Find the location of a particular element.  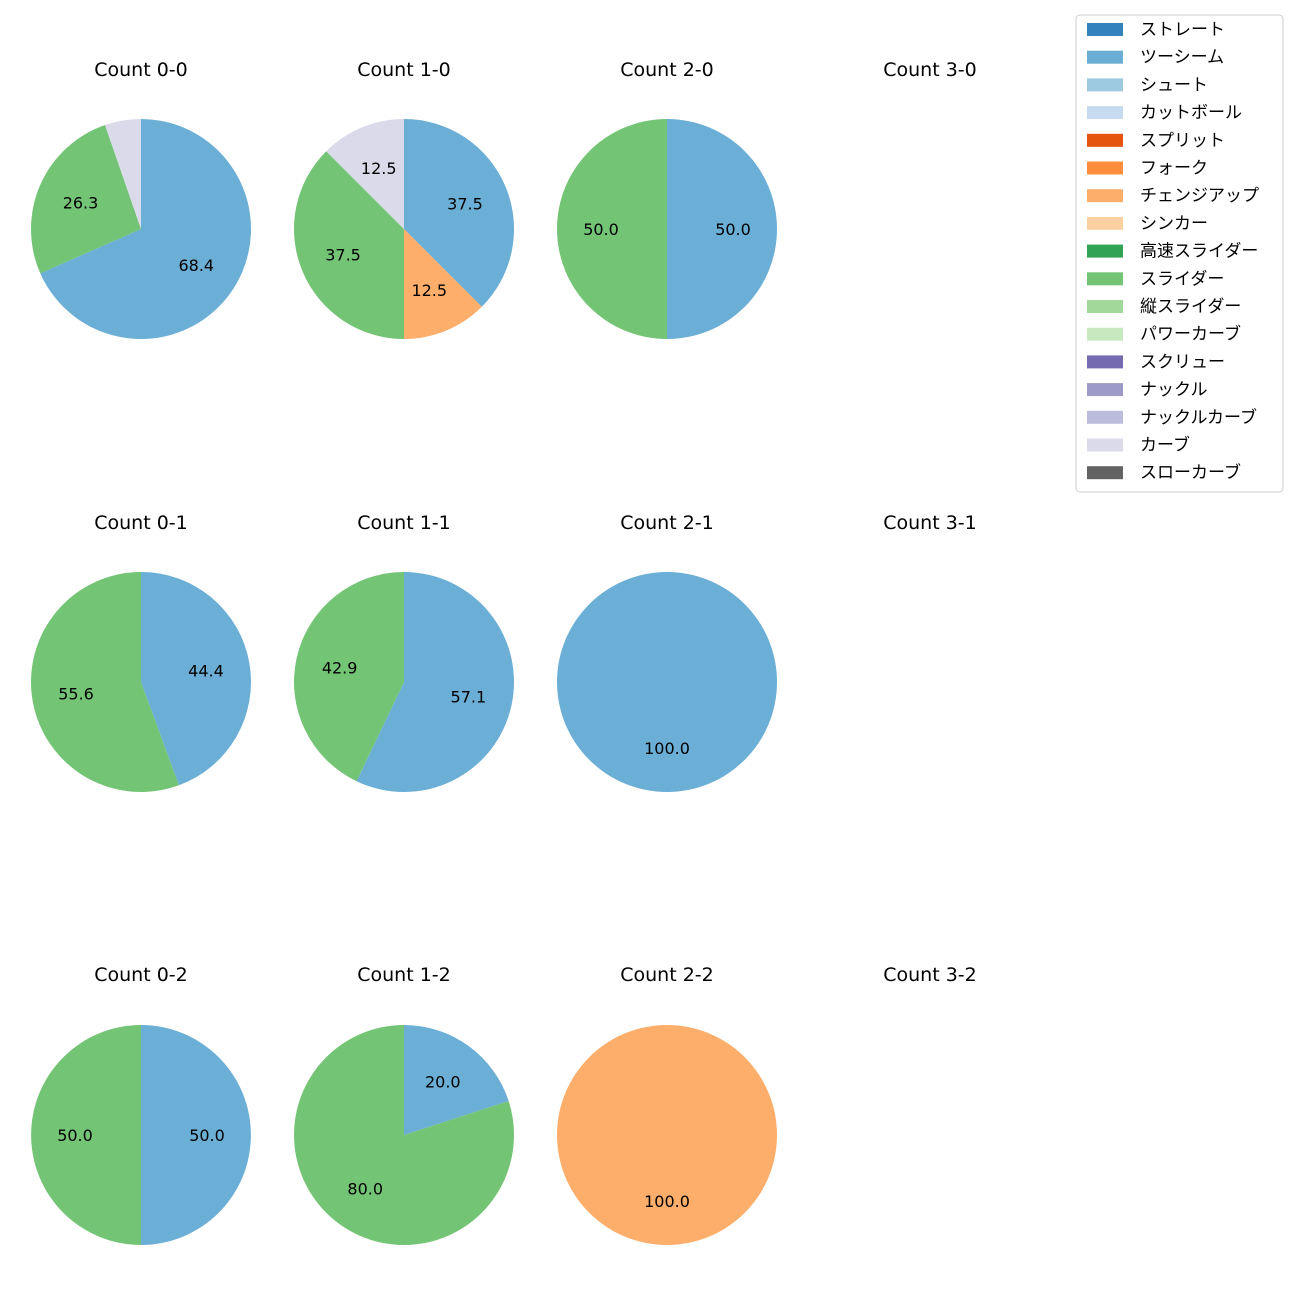

legend-label: シュート is located at coordinates (1174, 85).